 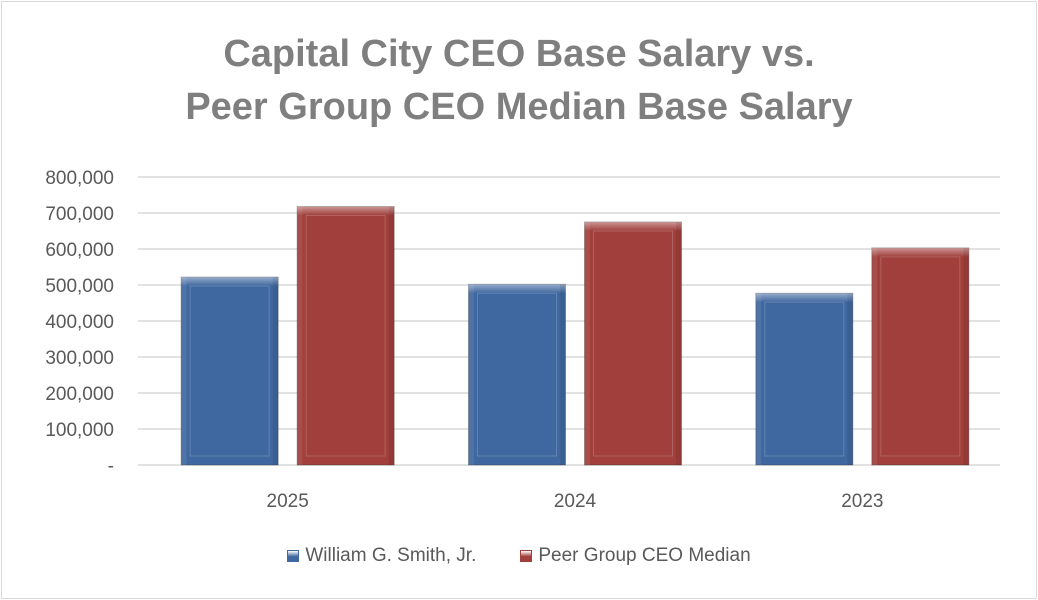 What do you see at coordinates (519, 107) in the screenshot?
I see `chart-title-line-2: Peer Group CEO Median Base Salary` at bounding box center [519, 107].